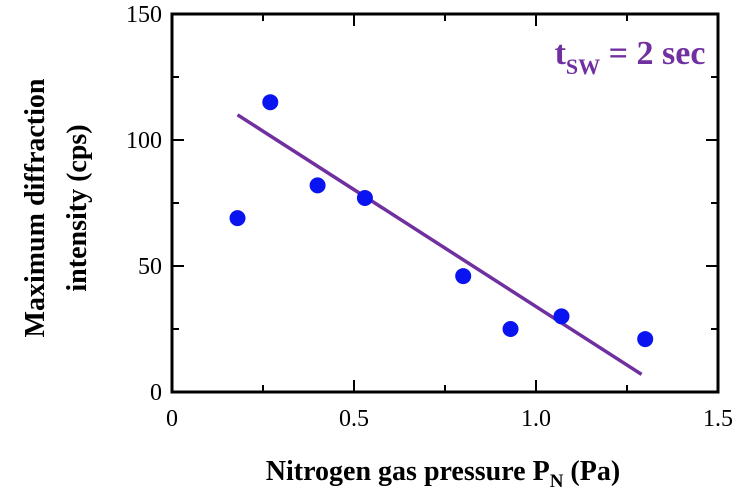  I want to click on annotation-main: t, so click(561, 53).